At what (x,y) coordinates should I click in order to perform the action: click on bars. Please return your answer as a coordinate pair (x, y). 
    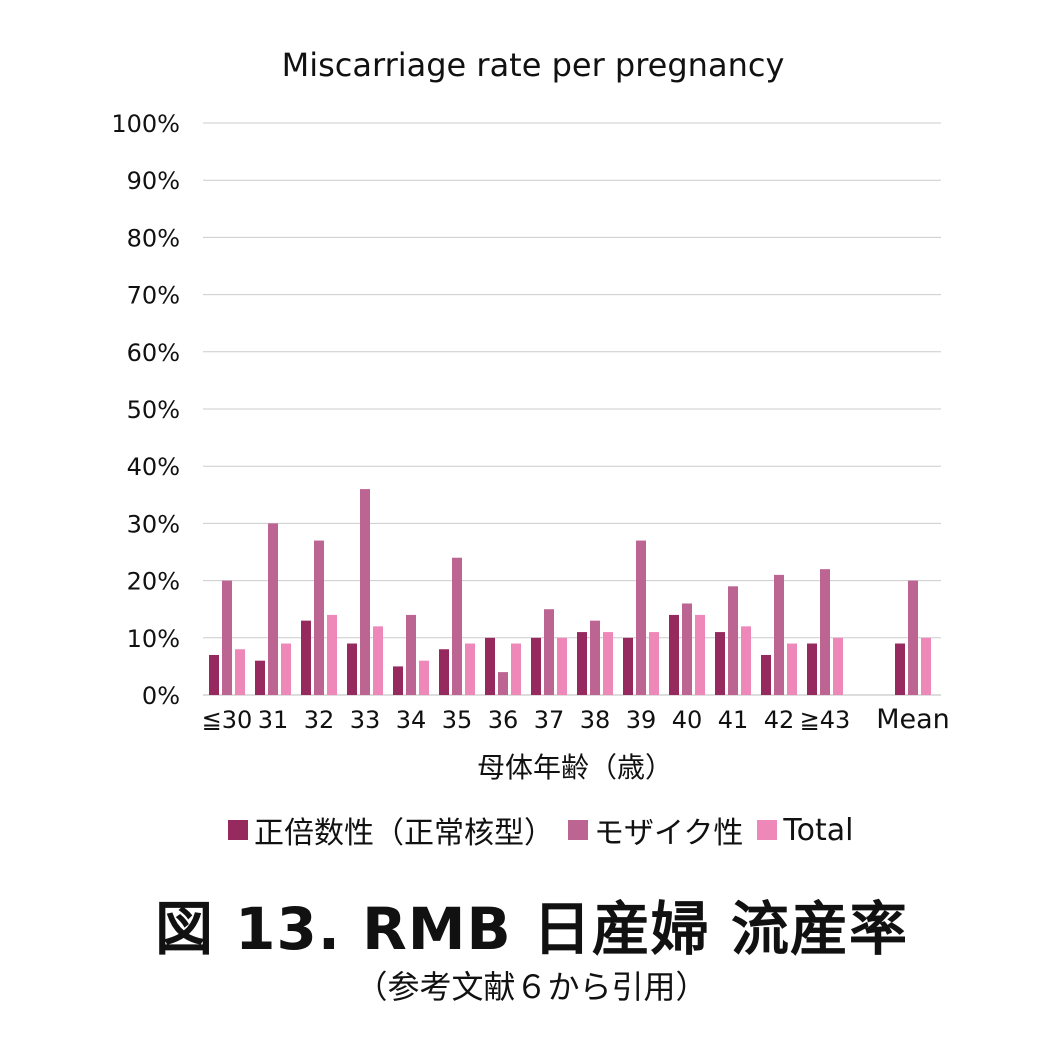
    Looking at the image, I should click on (570, 592).